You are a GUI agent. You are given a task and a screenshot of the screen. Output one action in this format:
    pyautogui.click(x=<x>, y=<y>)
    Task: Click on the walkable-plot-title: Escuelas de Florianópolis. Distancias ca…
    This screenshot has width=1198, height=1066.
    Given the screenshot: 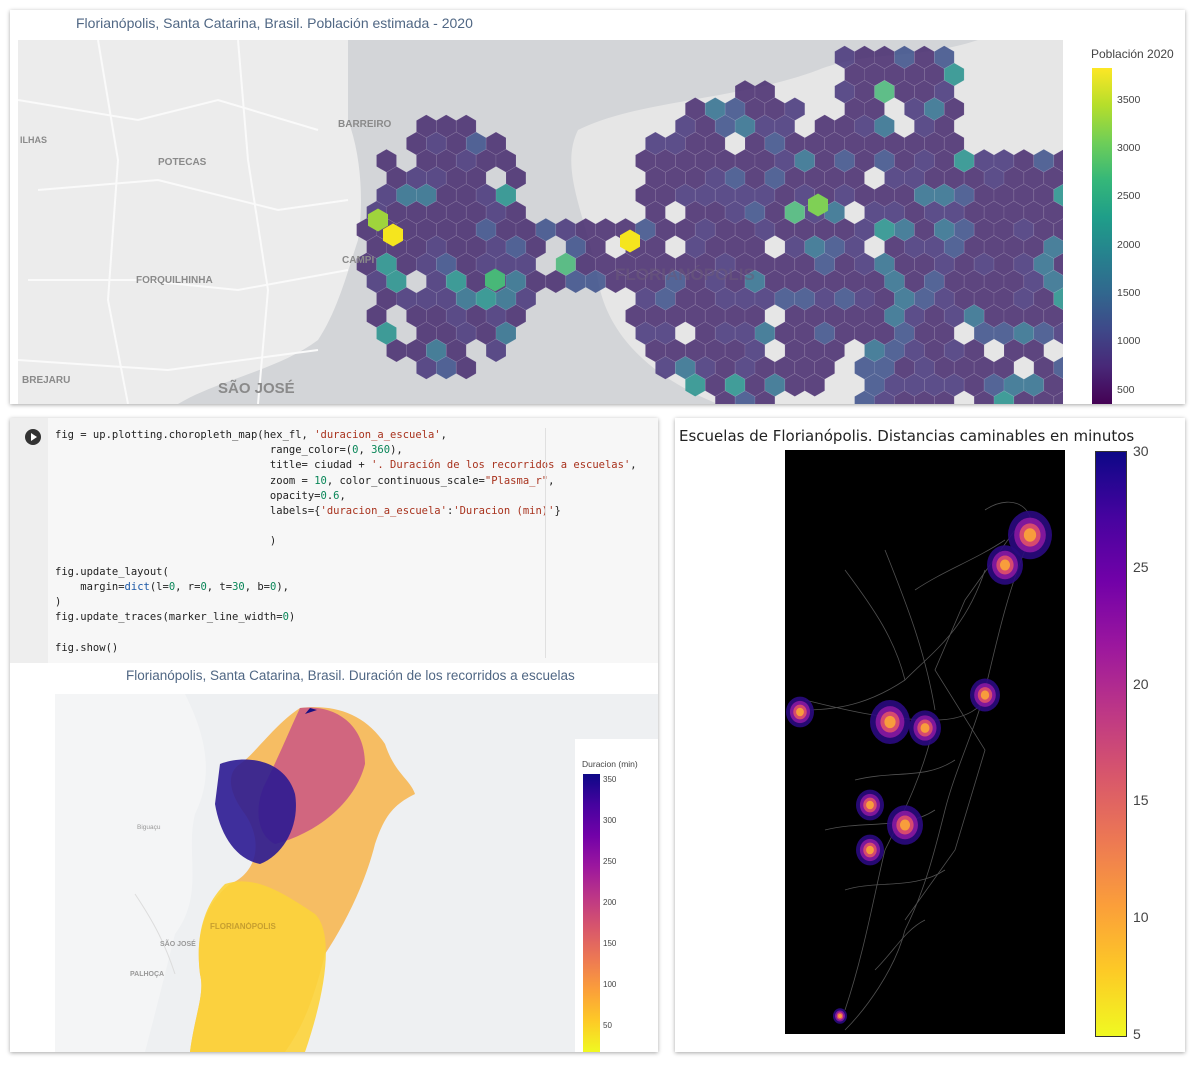 What is the action you would take?
    pyautogui.click(x=907, y=436)
    